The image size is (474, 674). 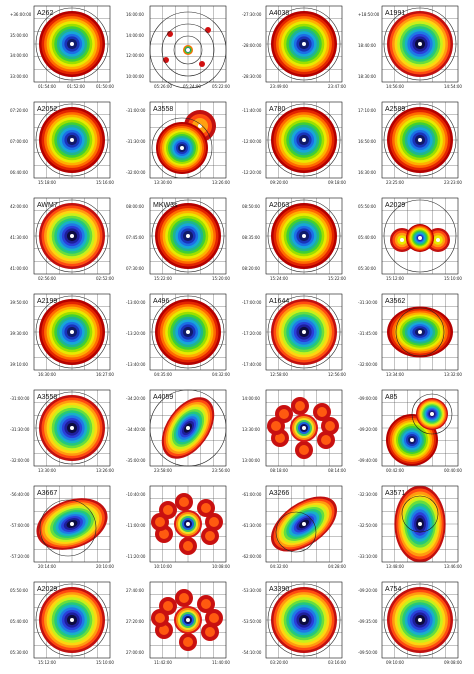 I want to click on dec-tick-label: 16:30:00, so click(x=367, y=172).